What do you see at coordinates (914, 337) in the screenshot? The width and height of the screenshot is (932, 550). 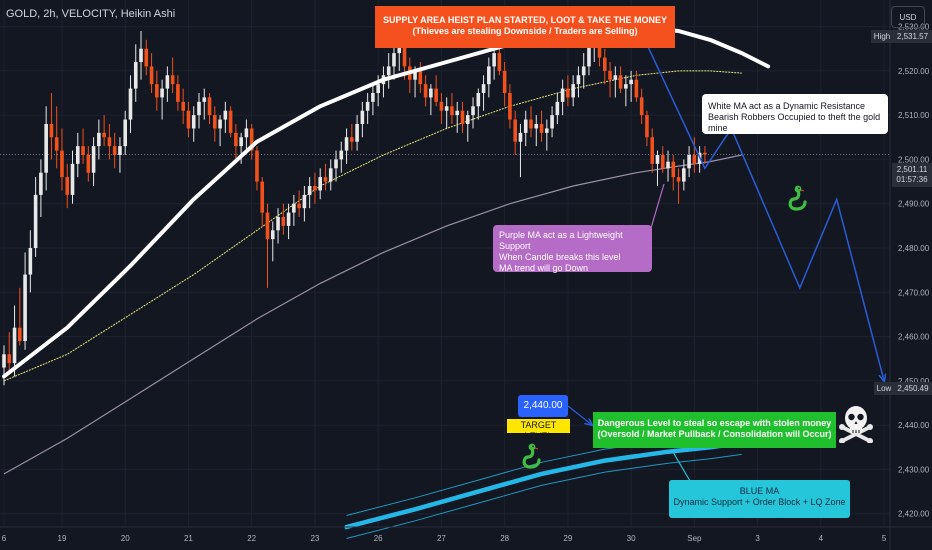 I see `y-tick-label: 2,460.00` at bounding box center [914, 337].